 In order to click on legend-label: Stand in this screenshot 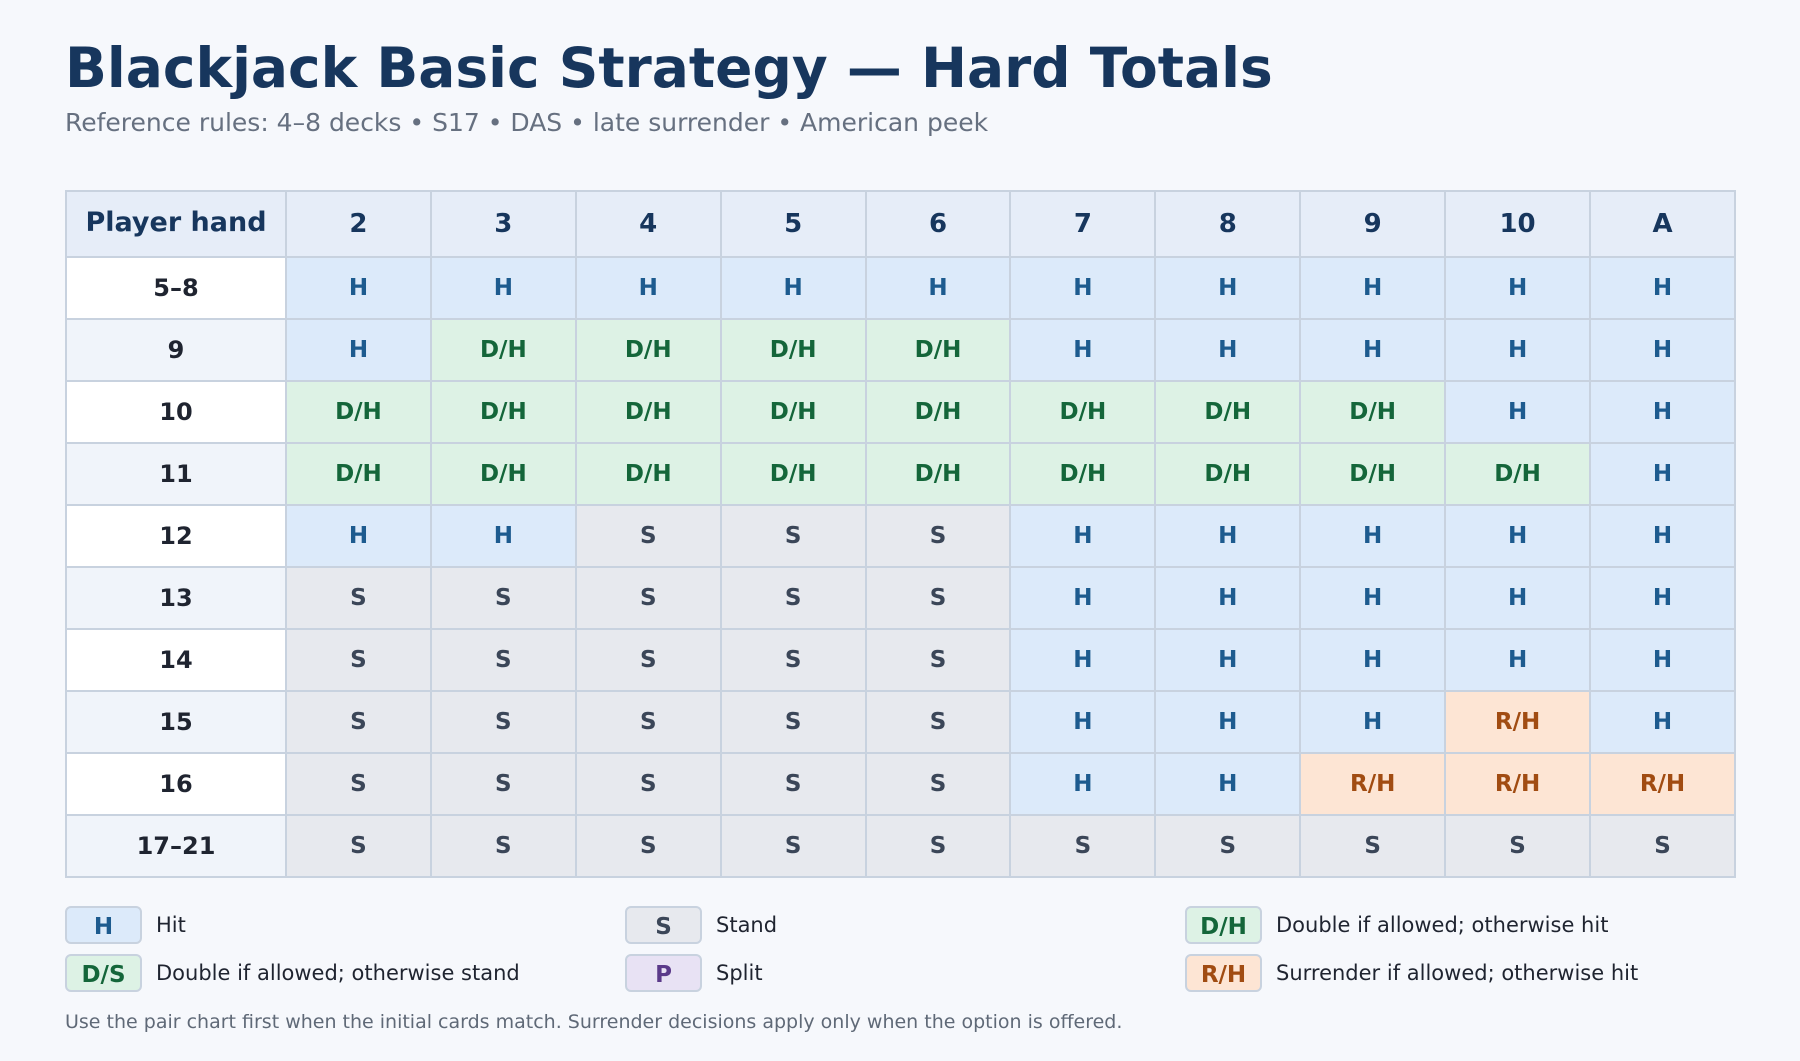, I will do `click(747, 925)`.